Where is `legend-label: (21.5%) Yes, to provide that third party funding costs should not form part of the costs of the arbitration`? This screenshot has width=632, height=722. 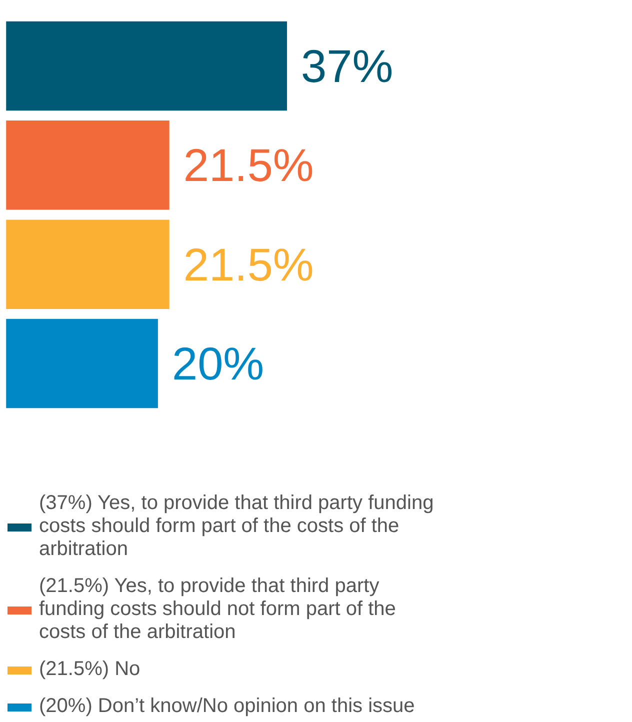 legend-label: (21.5%) Yes, to provide that third party funding costs should not form part of the costs of the arbitration is located at coordinates (217, 609).